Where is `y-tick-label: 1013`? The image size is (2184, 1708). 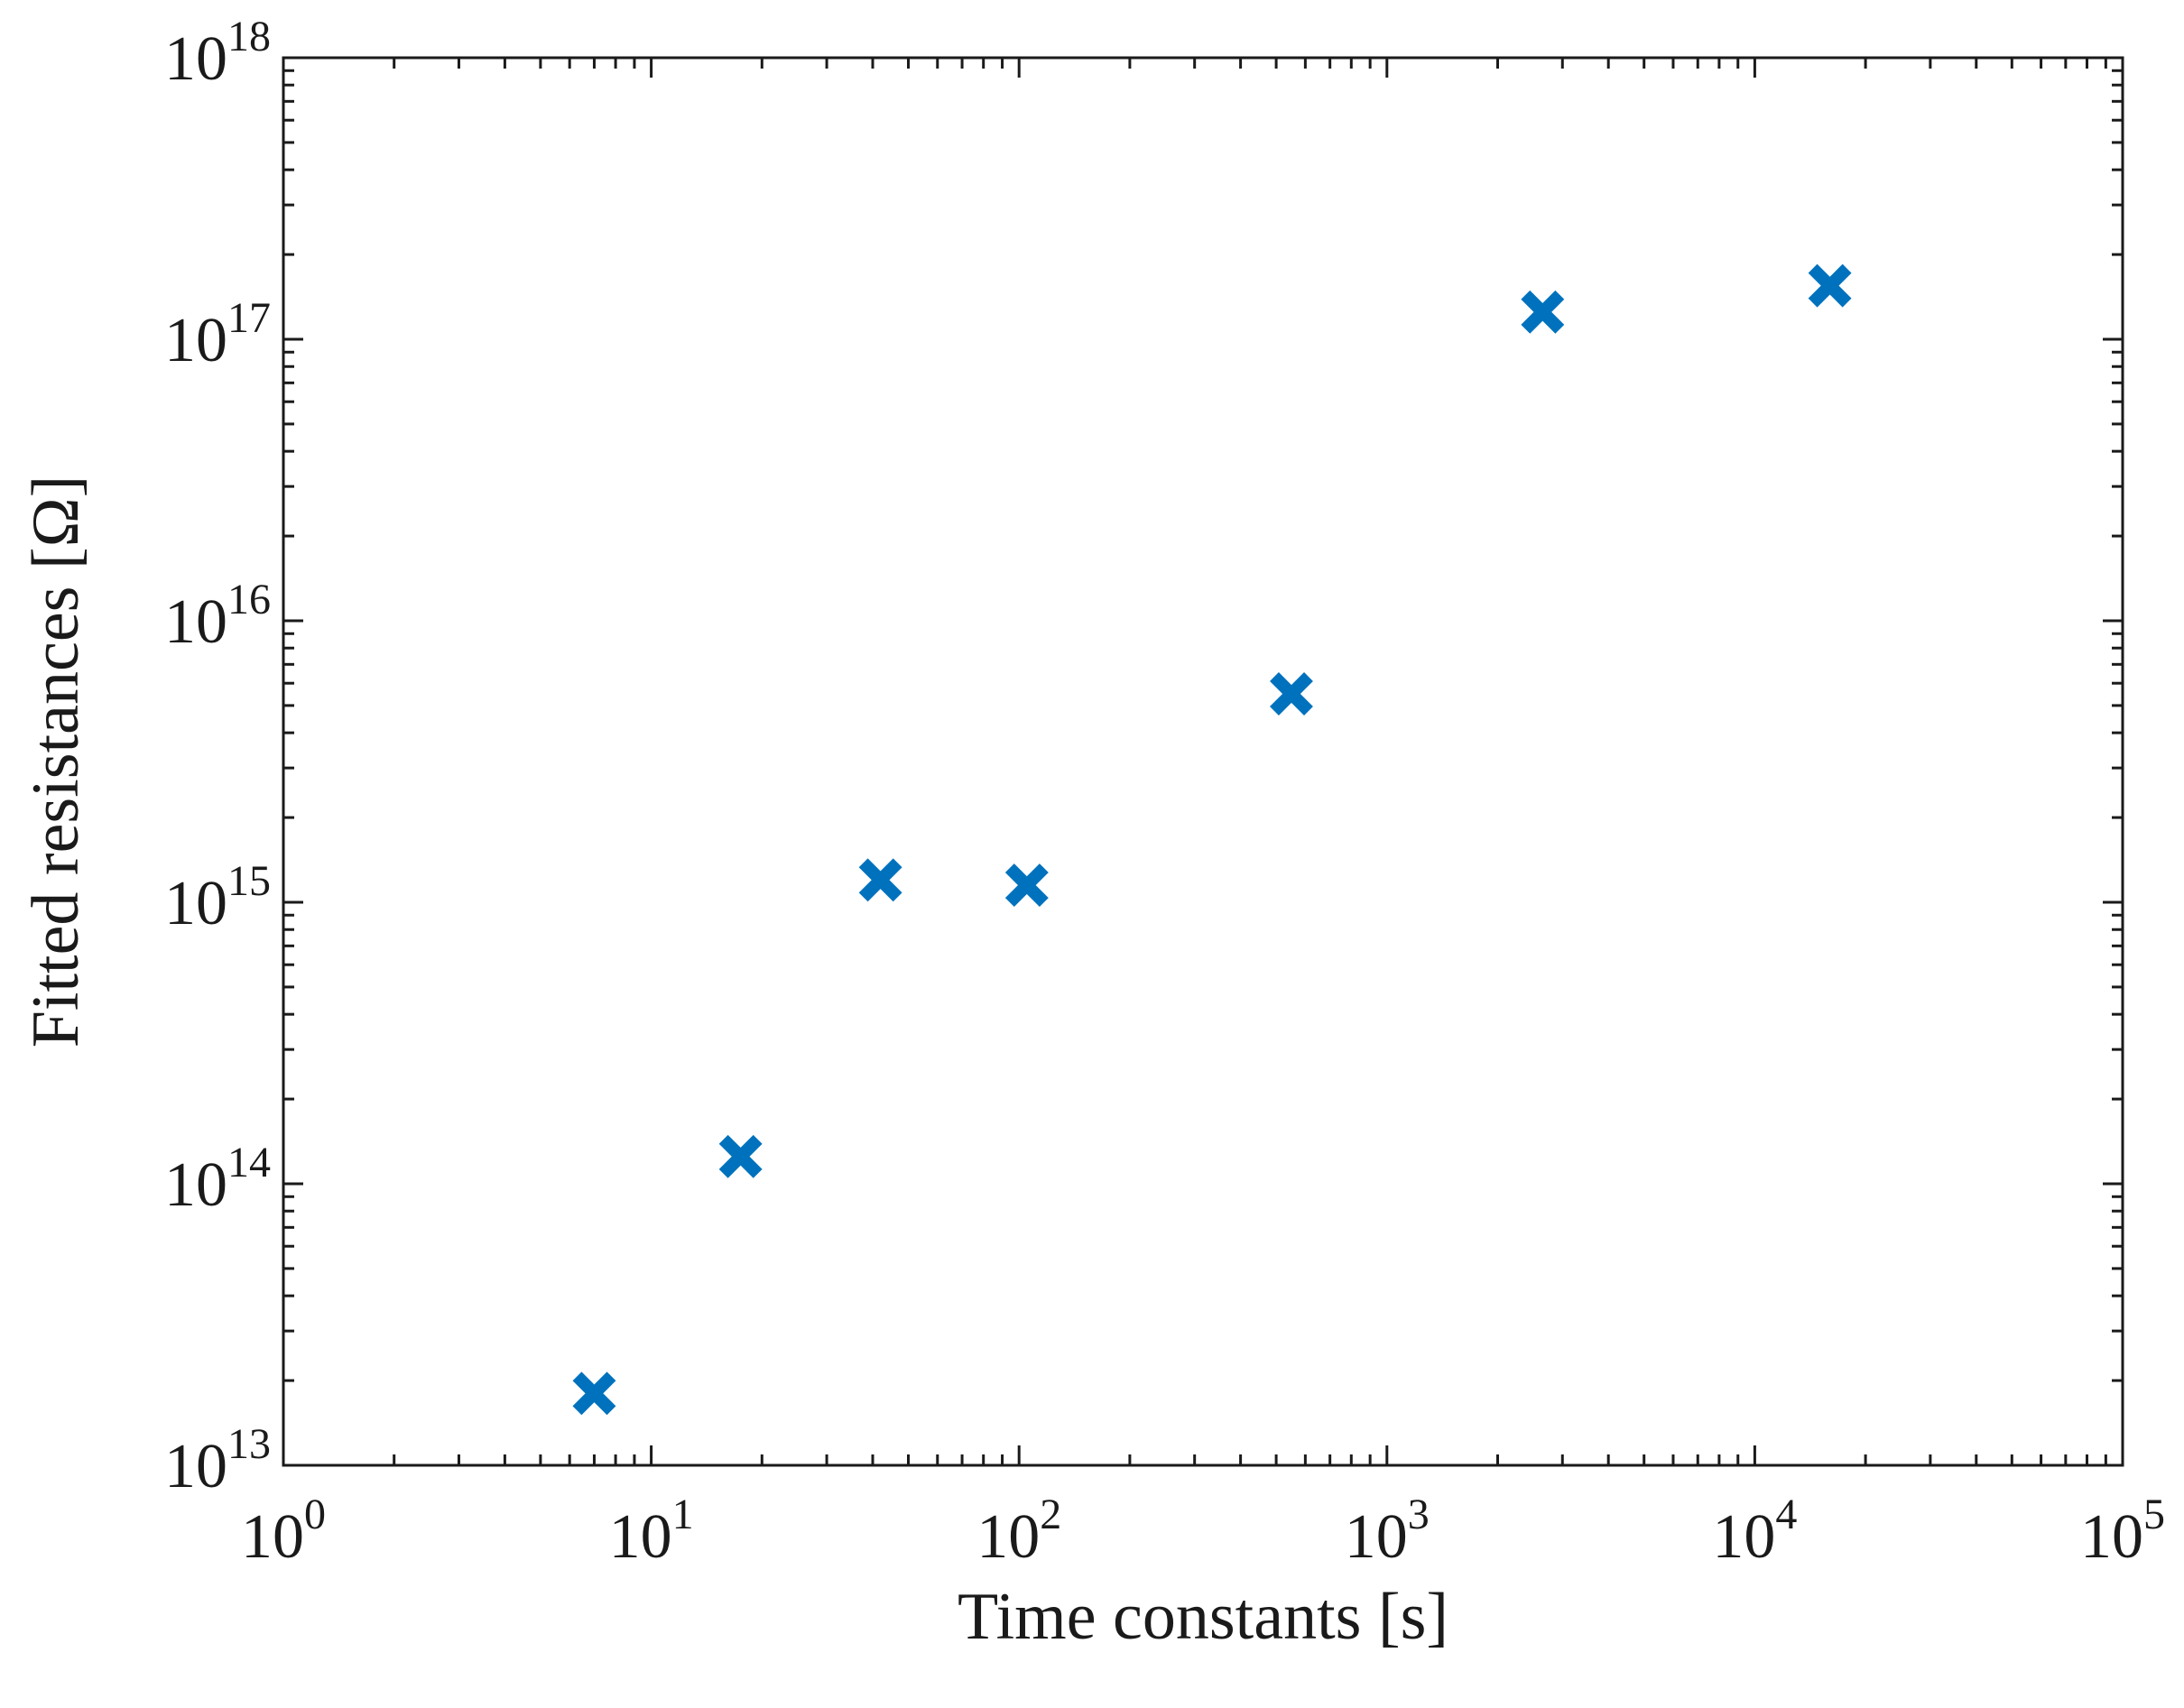
y-tick-label: 1013 is located at coordinates (217, 1460).